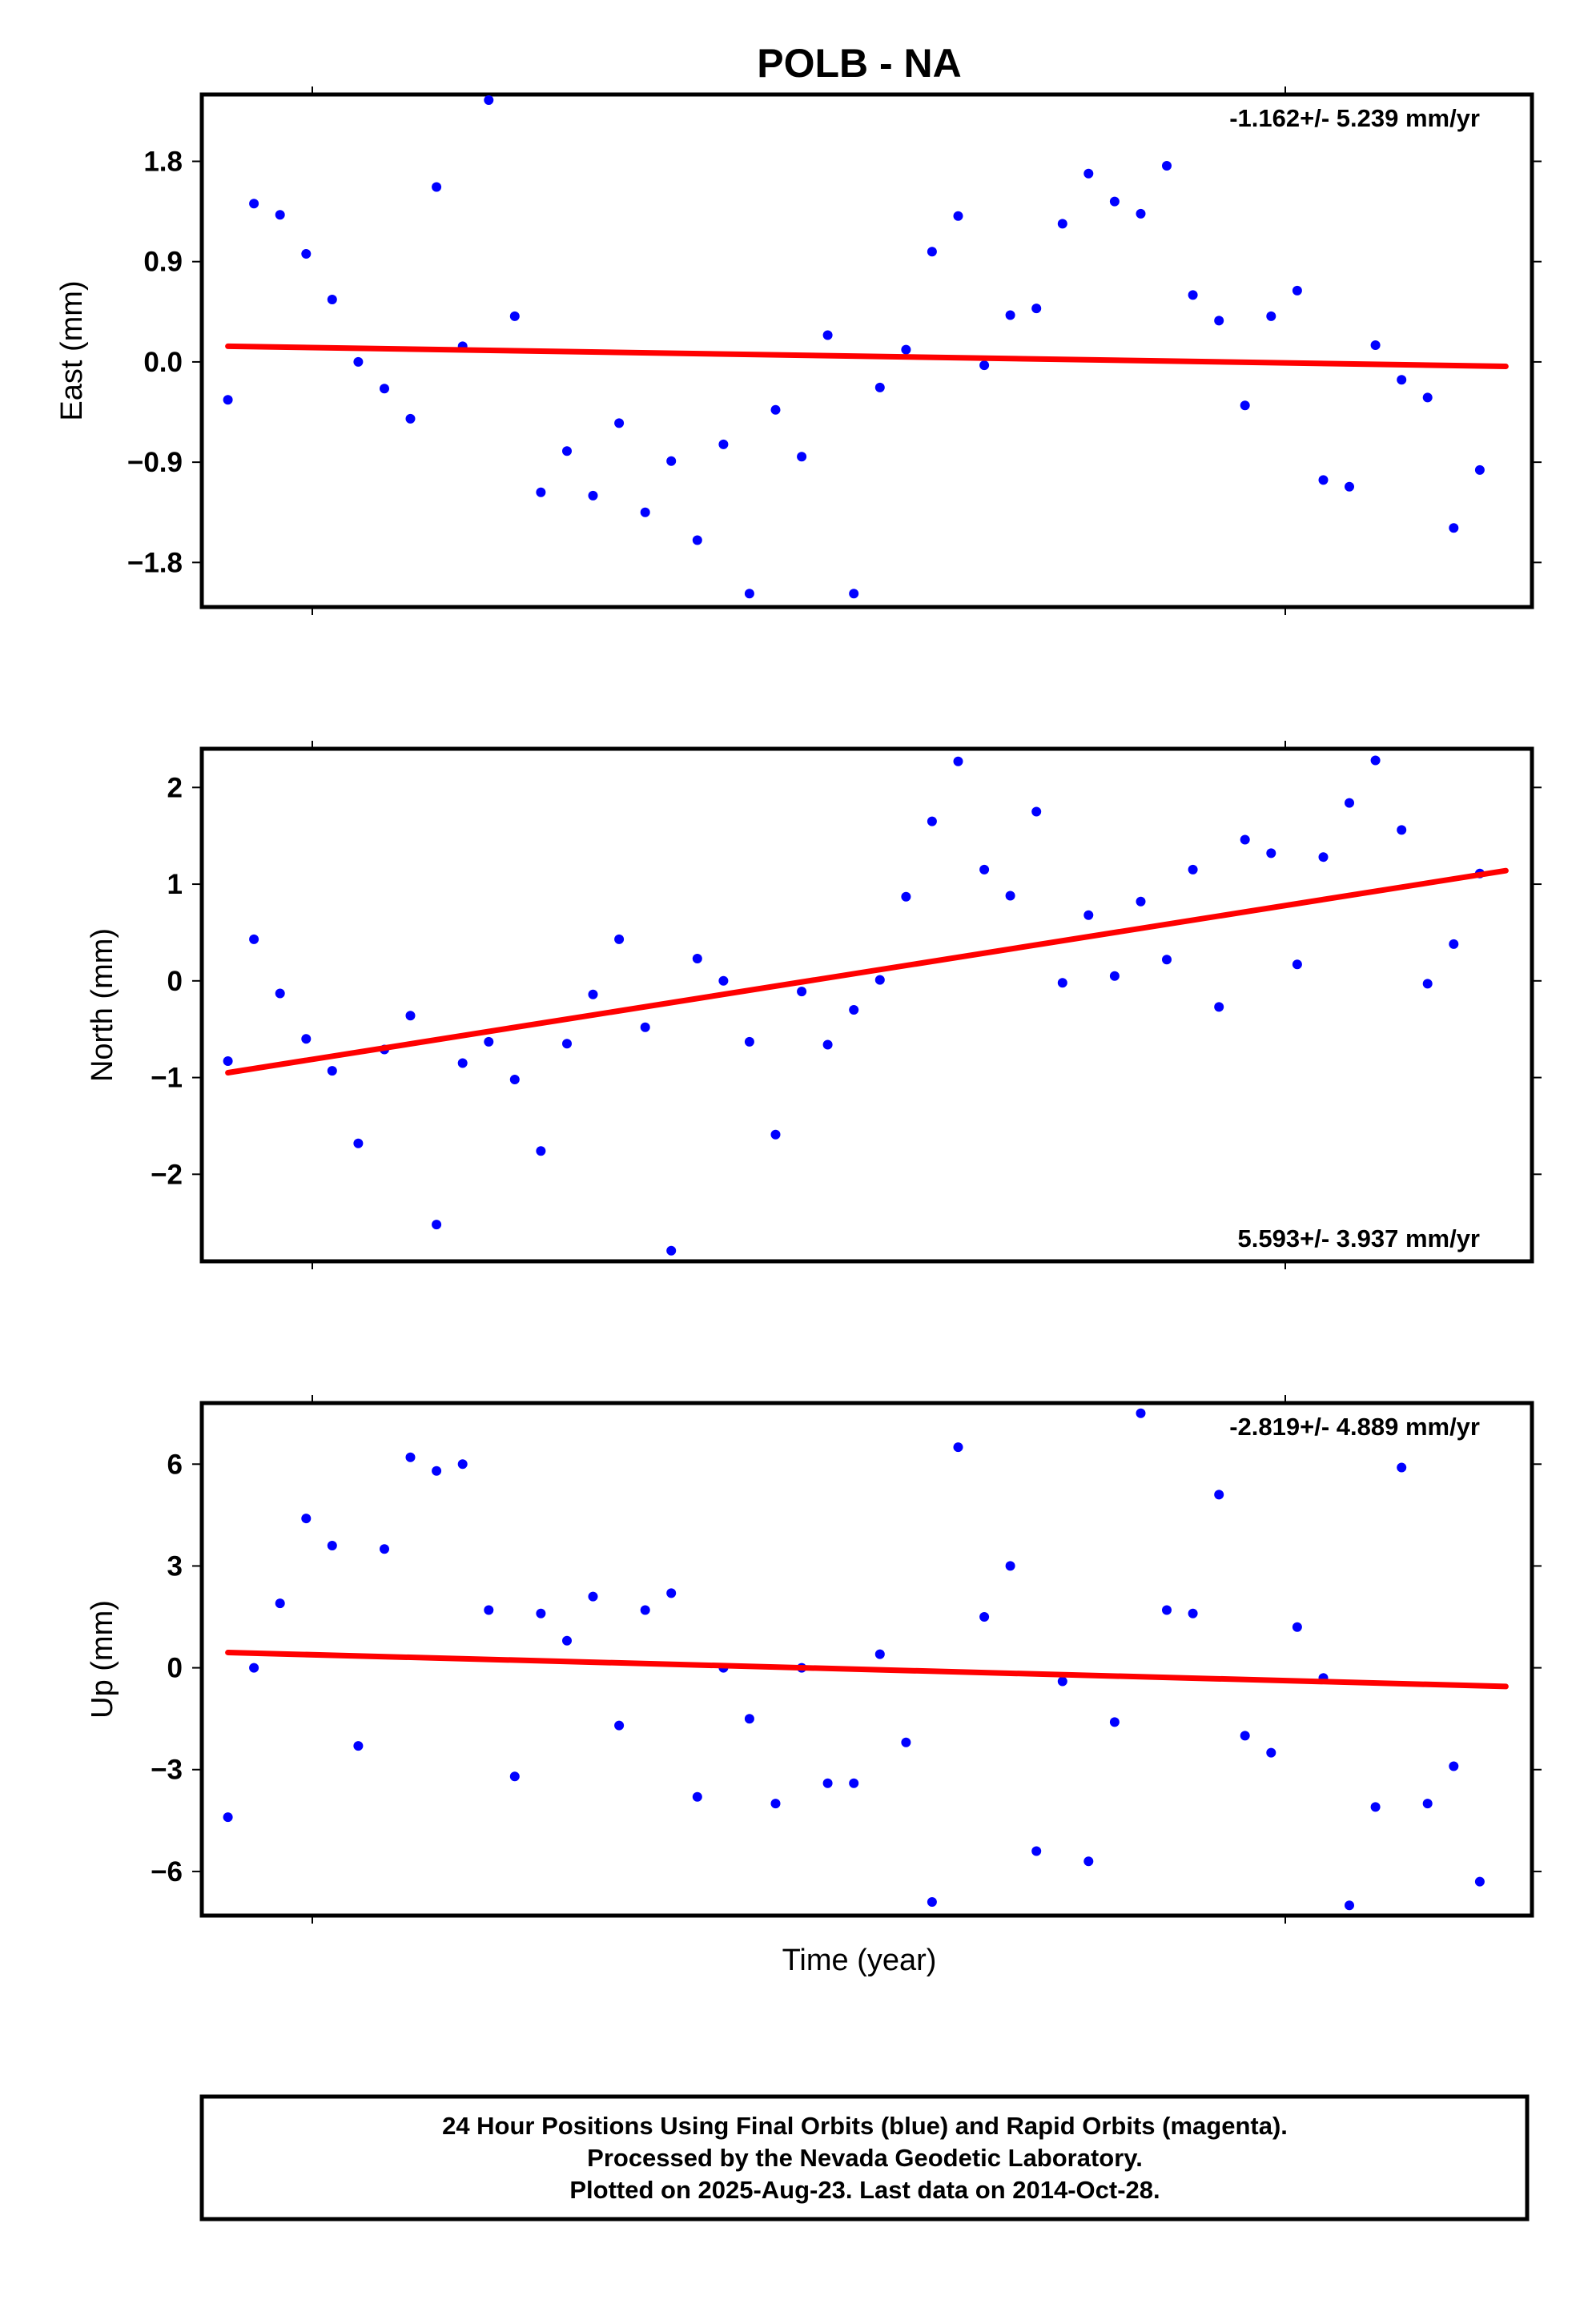  I want to click on up-y-axis-label: Up (mm), so click(103, 1659).